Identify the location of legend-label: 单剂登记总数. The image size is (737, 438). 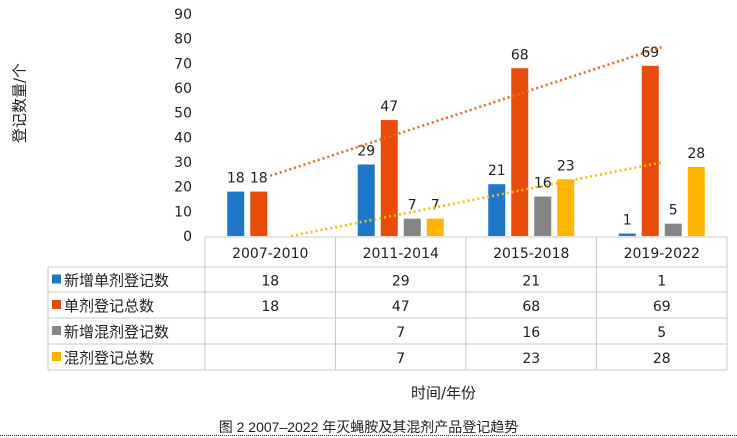
(109, 306).